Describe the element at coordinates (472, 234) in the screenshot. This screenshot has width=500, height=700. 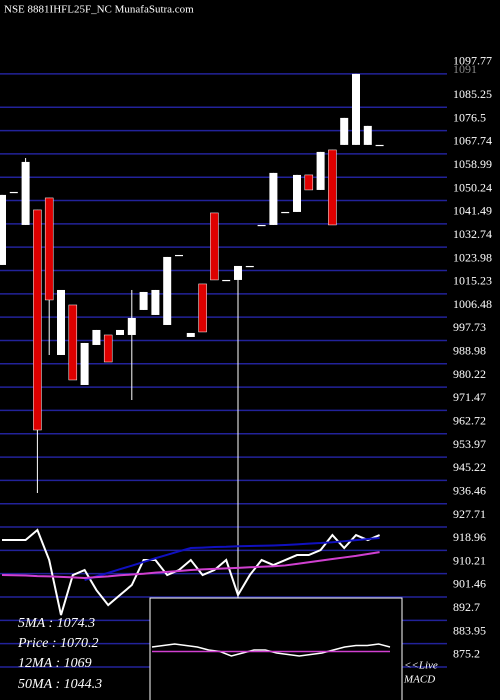
I see `y-tick-label: 1032.74` at that location.